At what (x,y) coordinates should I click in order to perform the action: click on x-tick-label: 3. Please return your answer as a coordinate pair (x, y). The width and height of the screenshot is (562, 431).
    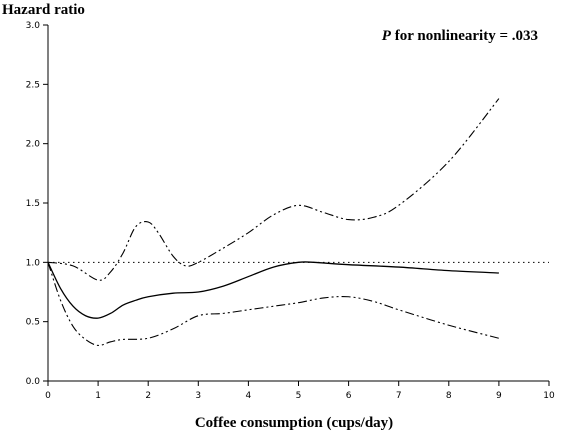
    Looking at the image, I should click on (198, 396).